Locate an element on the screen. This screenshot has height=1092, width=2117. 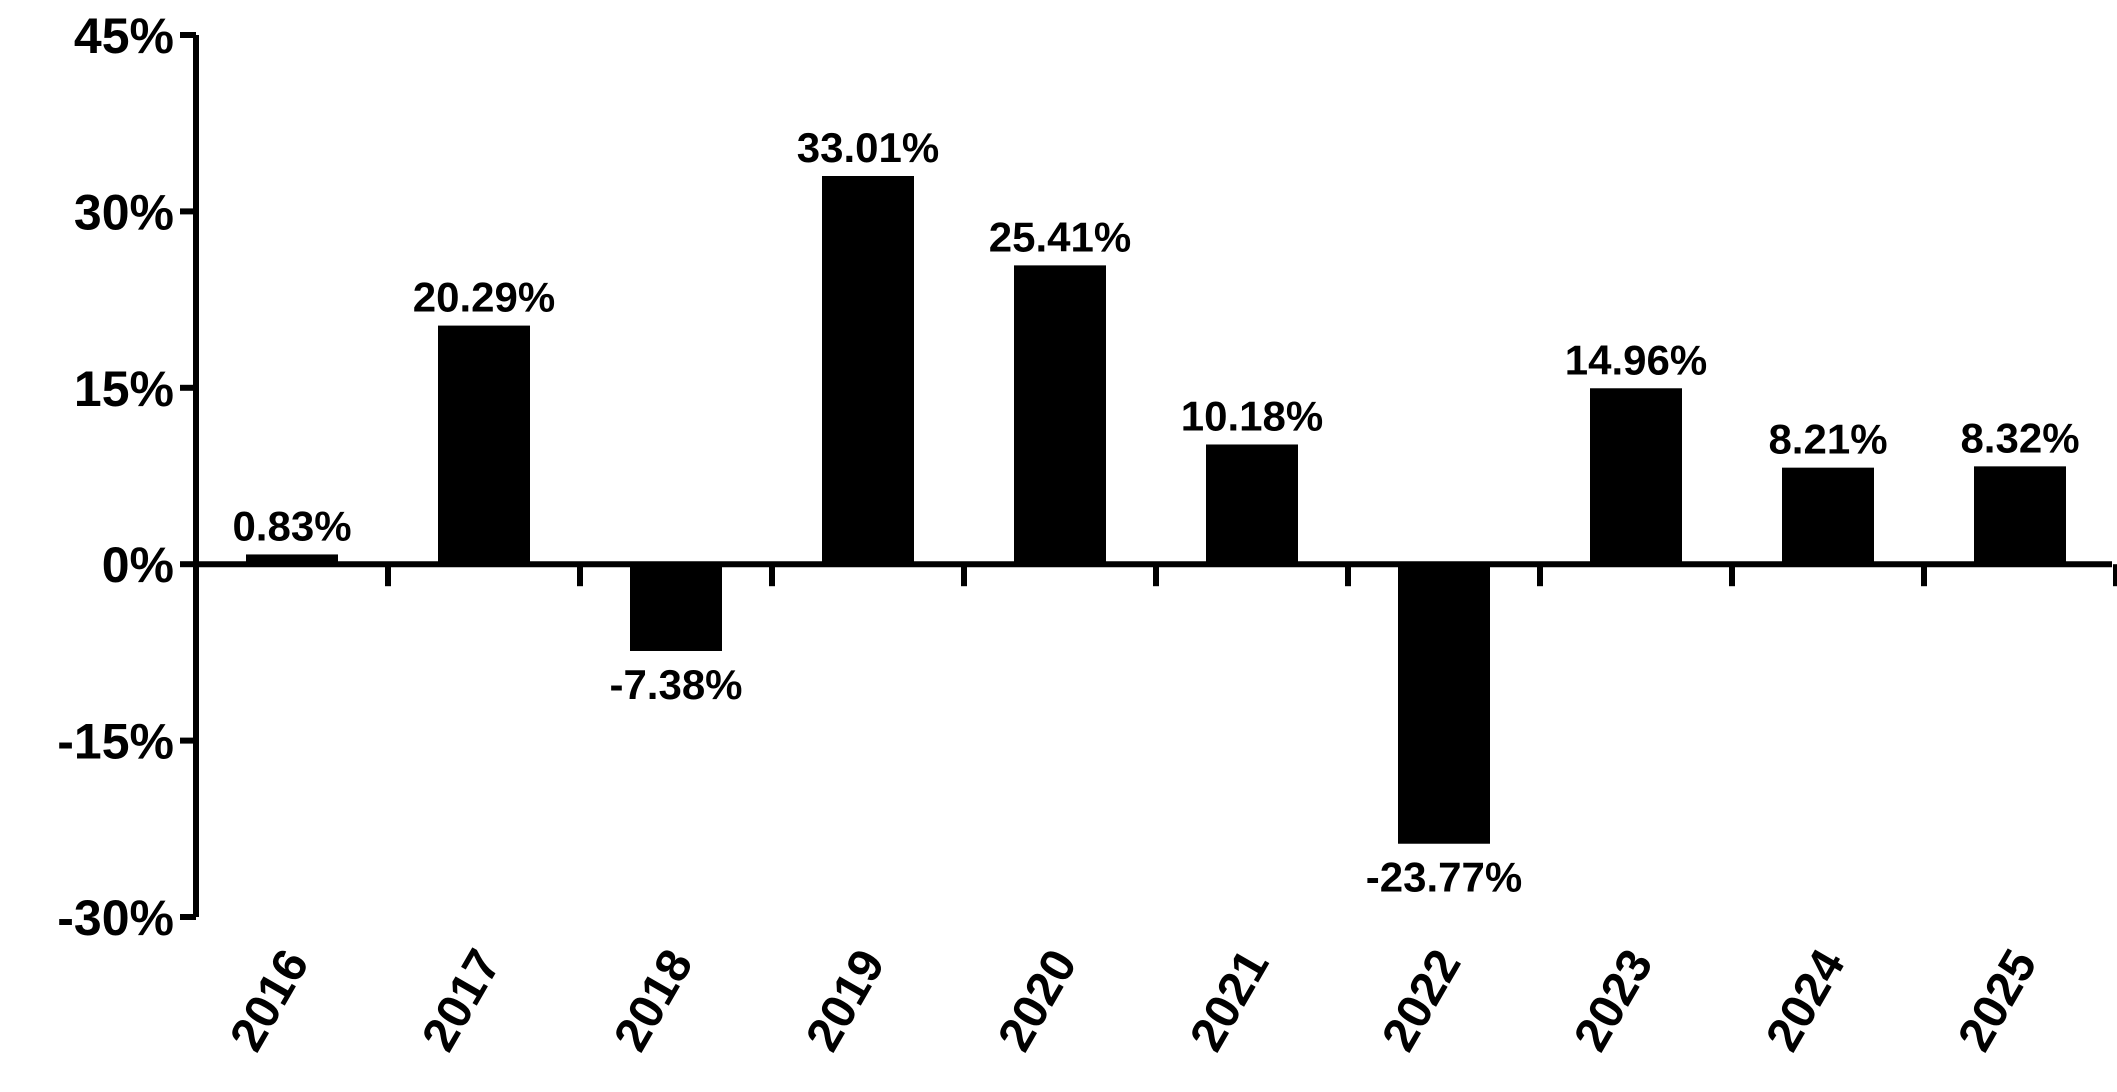
y-ticks-layer: 45% 30% 15% 0% -15% -30% is located at coordinates (126, 477).